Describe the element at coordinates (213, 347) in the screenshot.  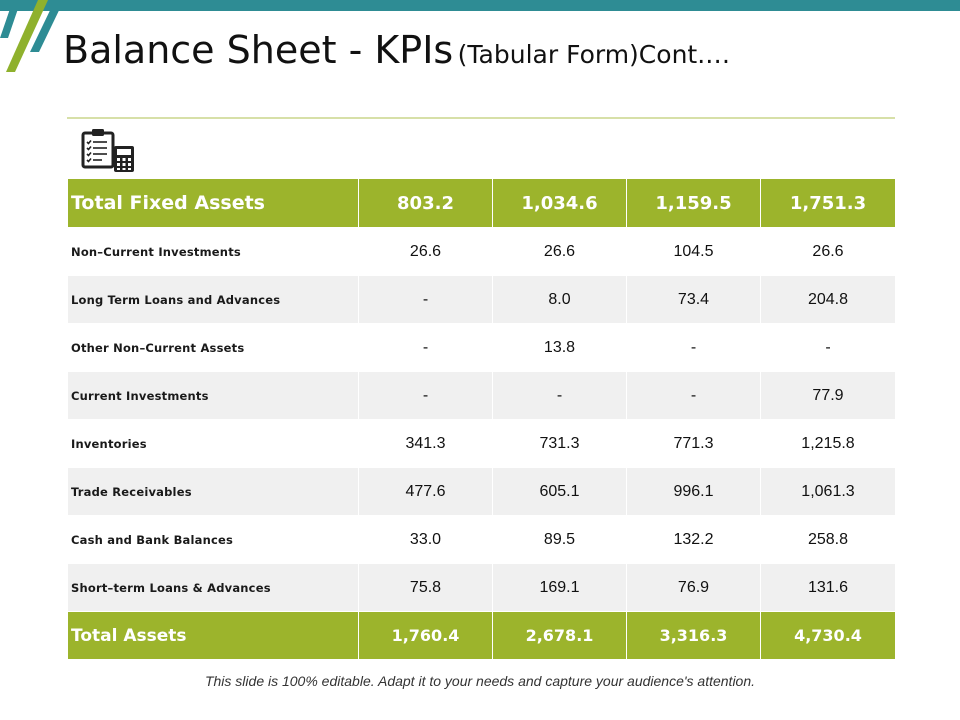
I see `row-label: Other Non–Current Assets` at that location.